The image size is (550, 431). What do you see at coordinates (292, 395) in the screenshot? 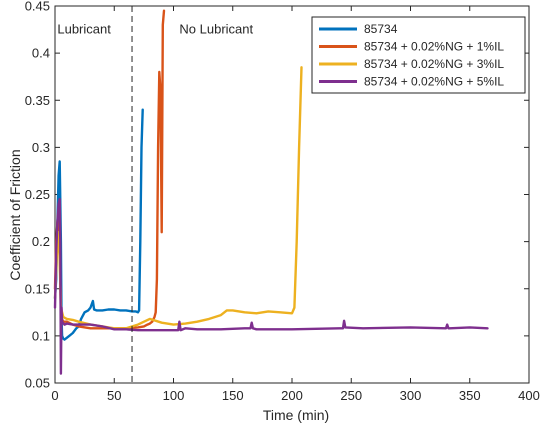
I see `x-tick-label: 200` at bounding box center [292, 395].